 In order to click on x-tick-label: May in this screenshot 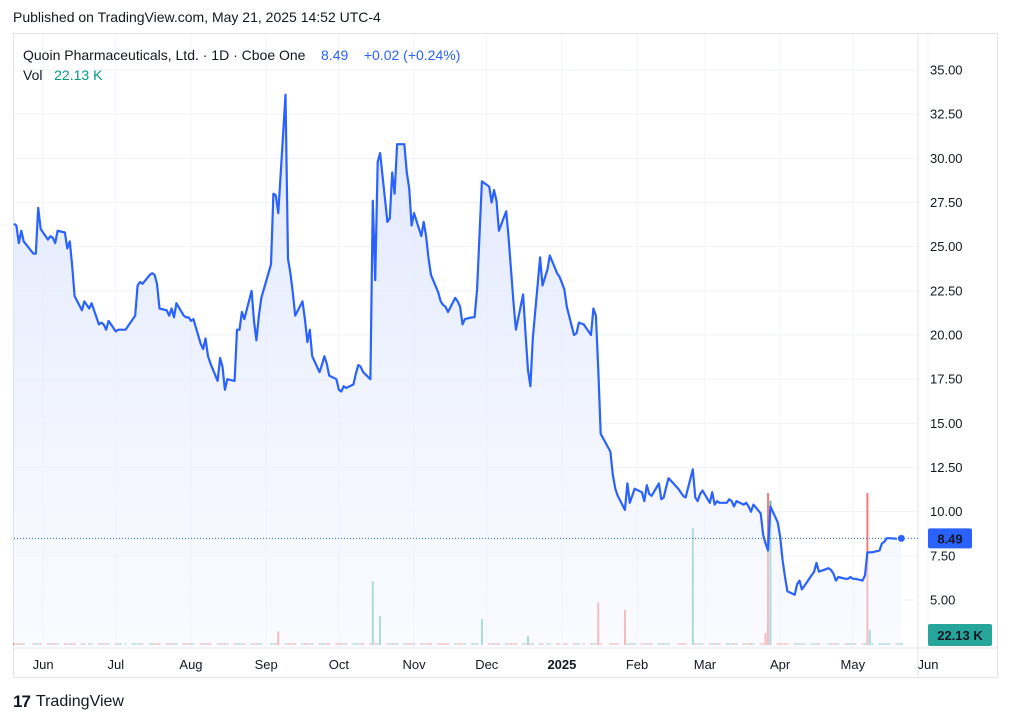, I will do `click(853, 664)`.